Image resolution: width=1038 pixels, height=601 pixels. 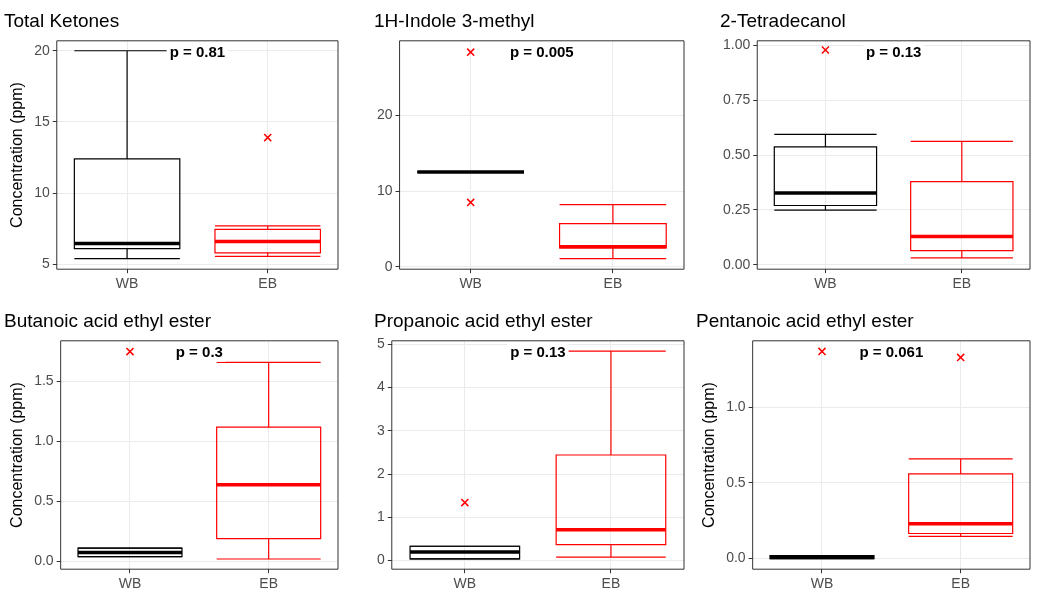 What do you see at coordinates (737, 263) in the screenshot?
I see `y-tick-label: 0.00` at bounding box center [737, 263].